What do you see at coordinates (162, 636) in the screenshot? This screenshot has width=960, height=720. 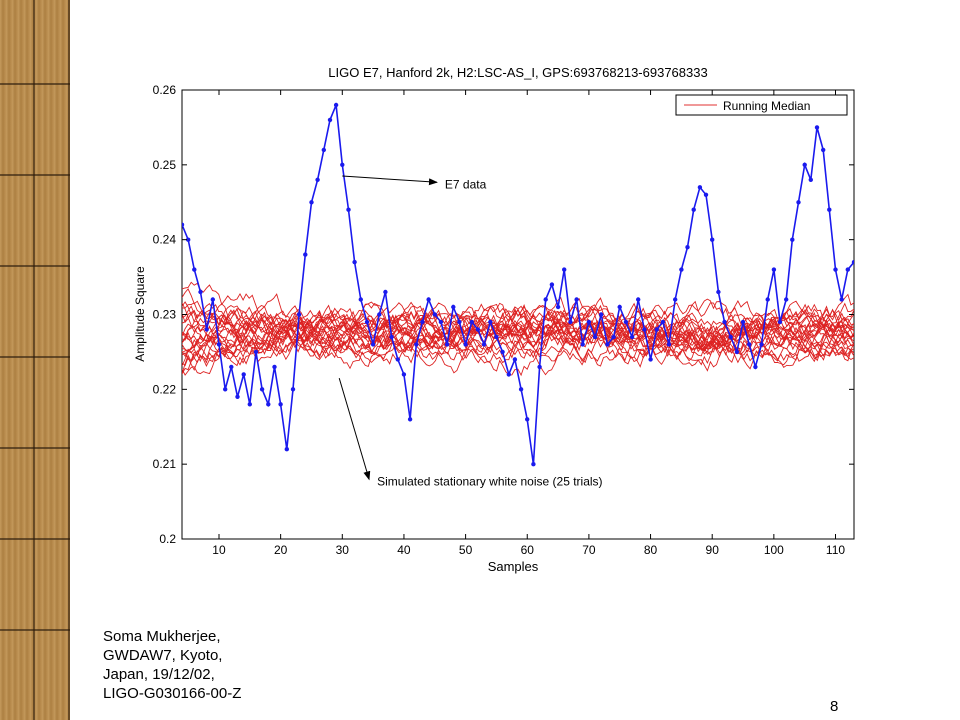 I see `footer-line: Soma Mukherjee,` at bounding box center [162, 636].